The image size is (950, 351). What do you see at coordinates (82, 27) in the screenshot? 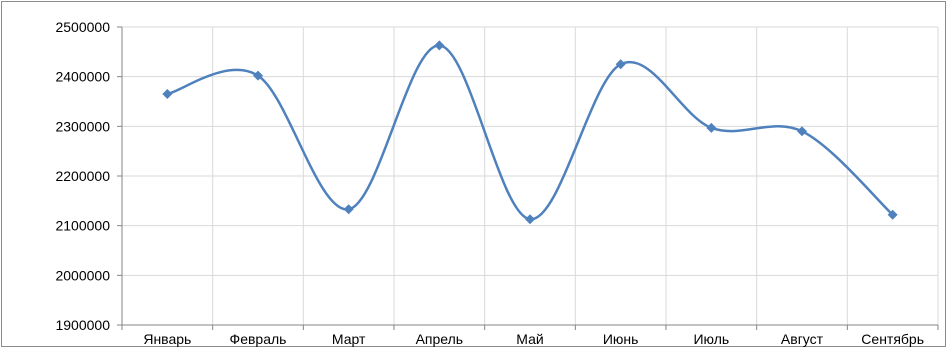
I see `y-tick-label: 2500000` at bounding box center [82, 27].